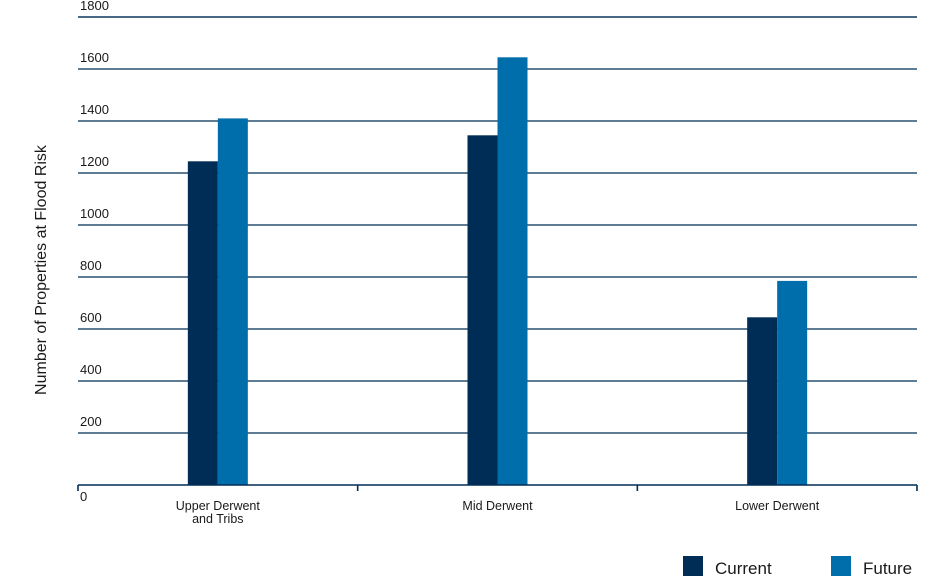 The width and height of the screenshot is (950, 576). Describe the element at coordinates (94, 213) in the screenshot. I see `y-tick-label: 1000` at that location.